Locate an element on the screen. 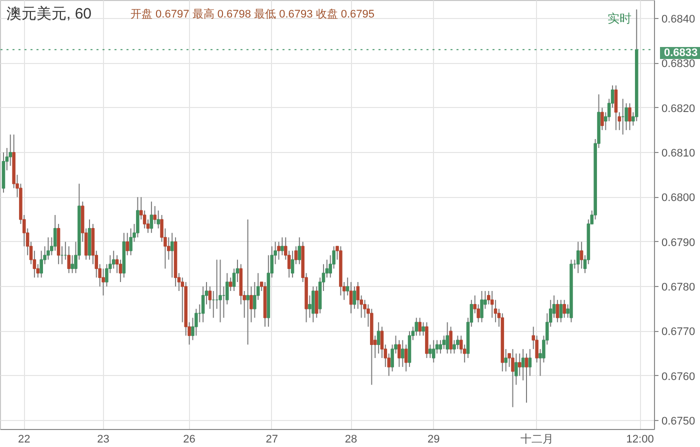  y-tick-label: 0.6770 is located at coordinates (679, 332).